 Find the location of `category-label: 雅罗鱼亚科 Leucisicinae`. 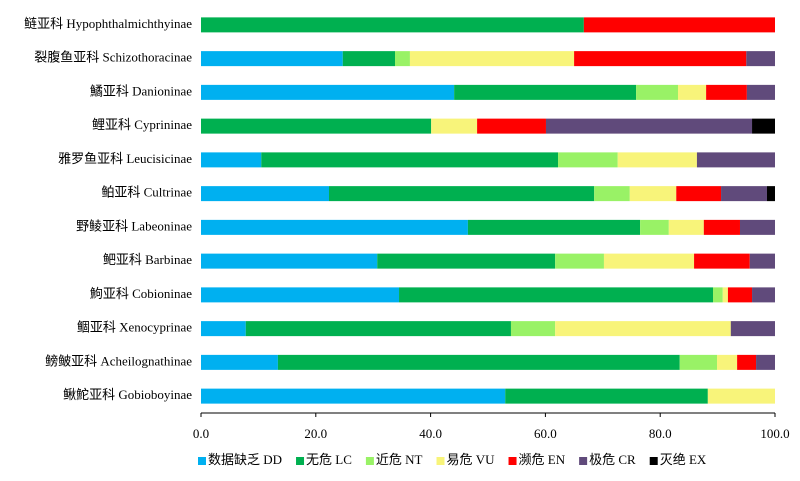

category-label: 雅罗鱼亚科 Leucisicinae is located at coordinates (125, 158).